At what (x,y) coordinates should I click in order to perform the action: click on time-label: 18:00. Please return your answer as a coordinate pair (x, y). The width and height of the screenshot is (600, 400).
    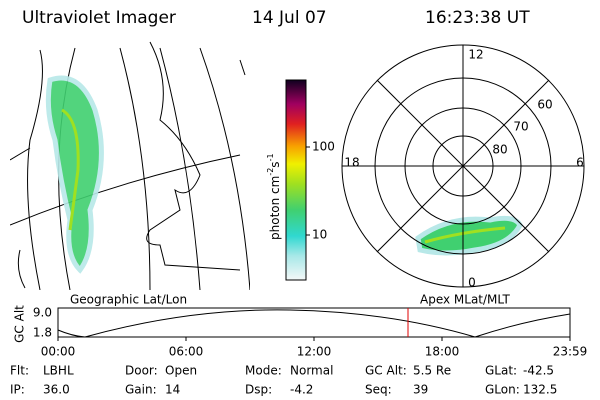
    Looking at the image, I should click on (442, 352).